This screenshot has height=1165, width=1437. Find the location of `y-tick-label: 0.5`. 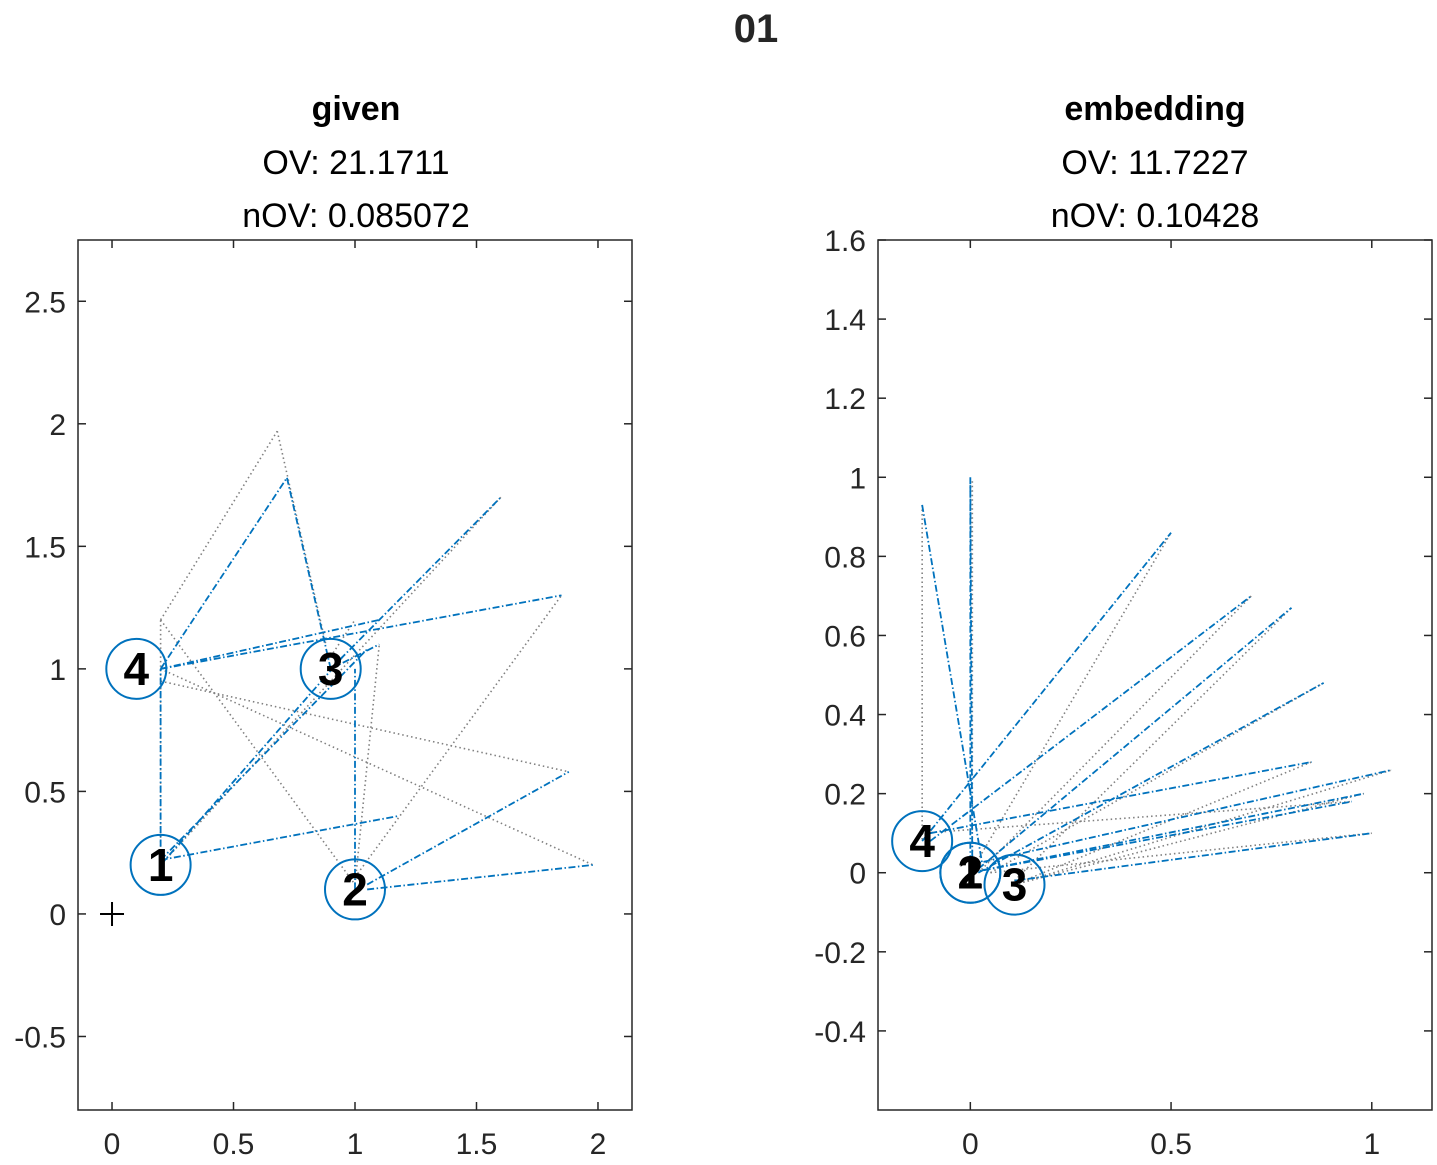

y-tick-label: 0.5 is located at coordinates (45, 792).